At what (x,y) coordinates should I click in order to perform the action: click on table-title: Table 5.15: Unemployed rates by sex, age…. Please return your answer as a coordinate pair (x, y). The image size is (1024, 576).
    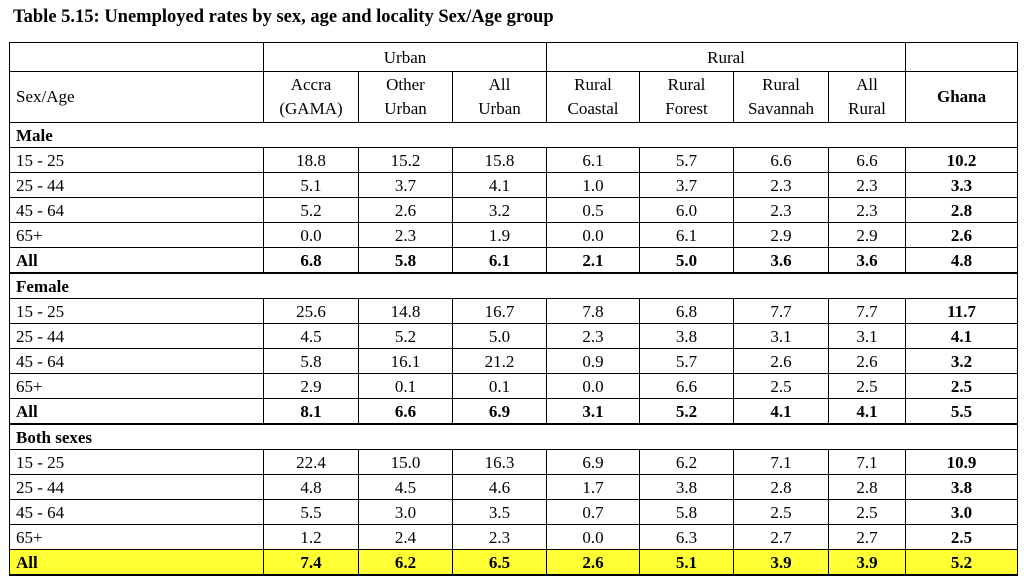
    Looking at the image, I should click on (283, 17).